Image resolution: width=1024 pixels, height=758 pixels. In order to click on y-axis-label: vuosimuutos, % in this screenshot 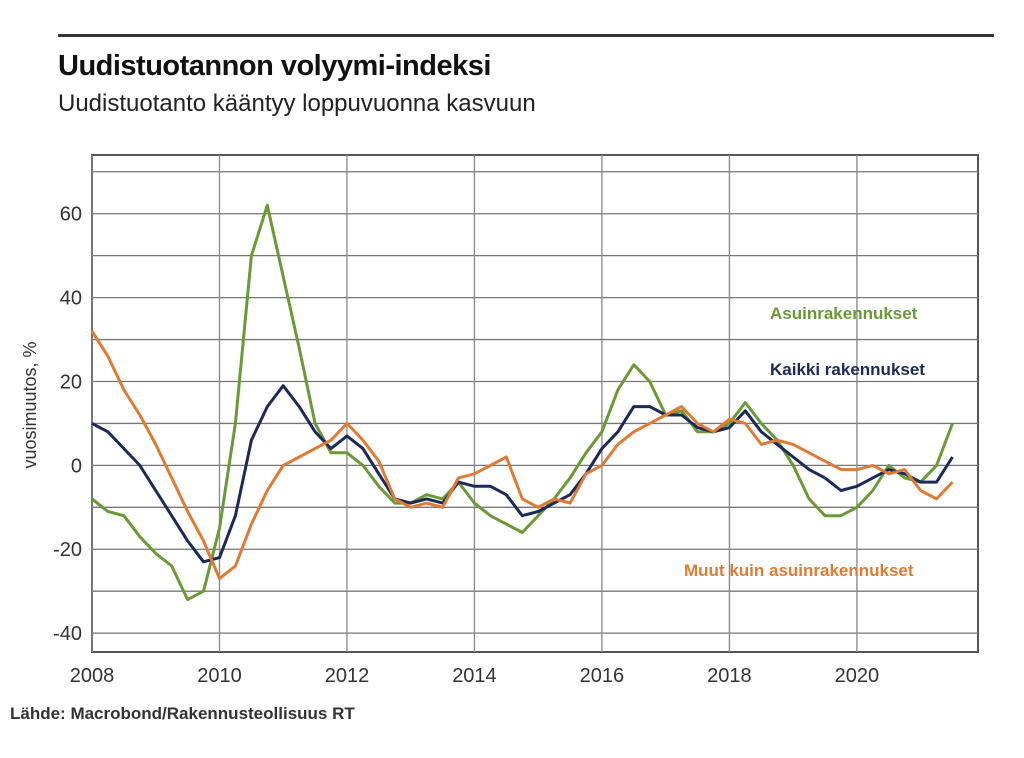, I will do `click(30, 404)`.